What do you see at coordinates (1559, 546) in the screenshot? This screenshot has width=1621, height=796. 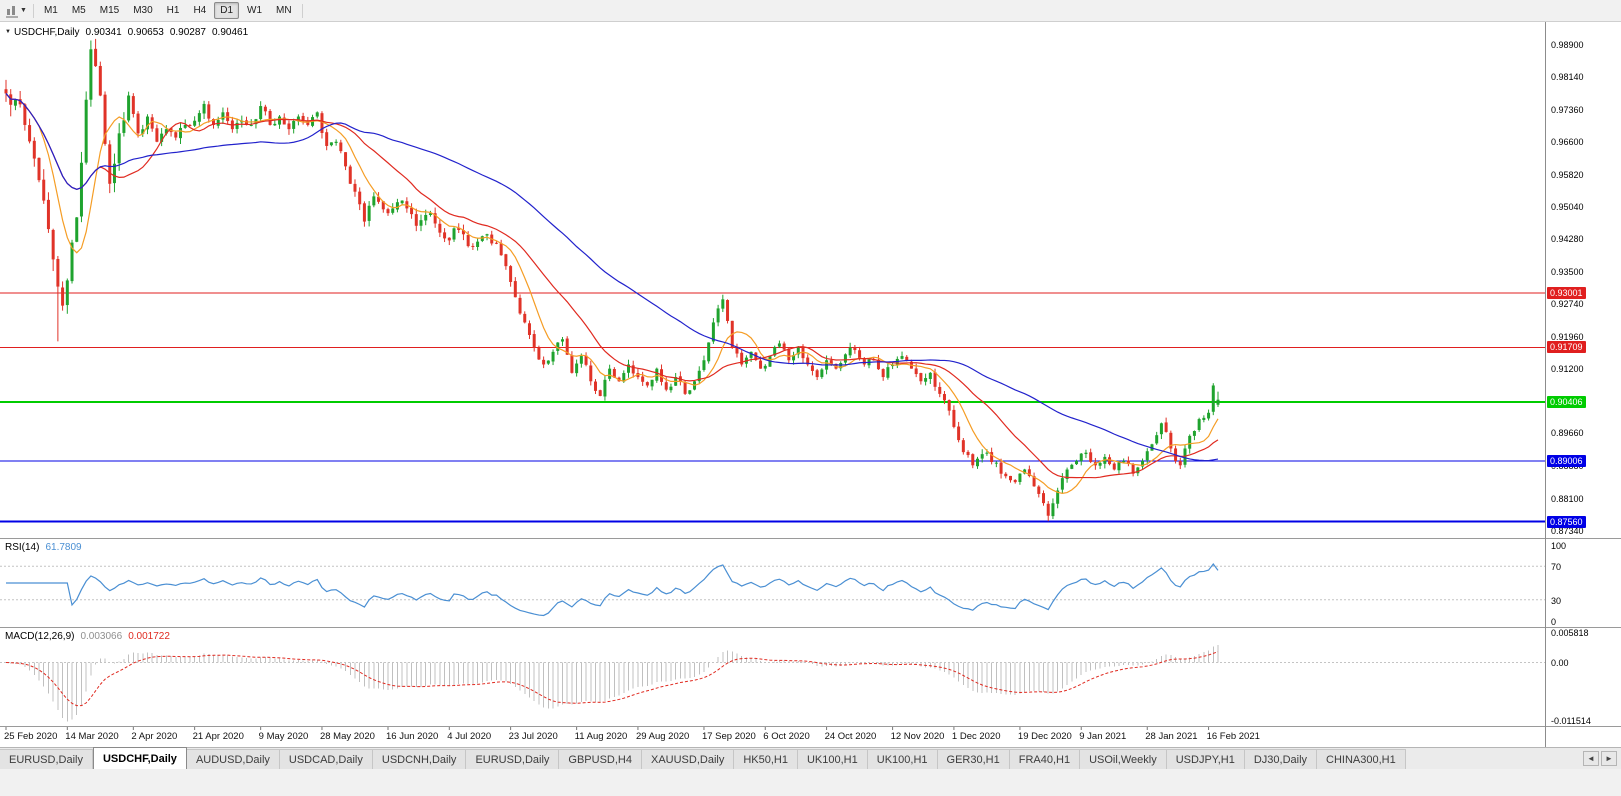 I see `rsi-axis-label: 100` at bounding box center [1559, 546].